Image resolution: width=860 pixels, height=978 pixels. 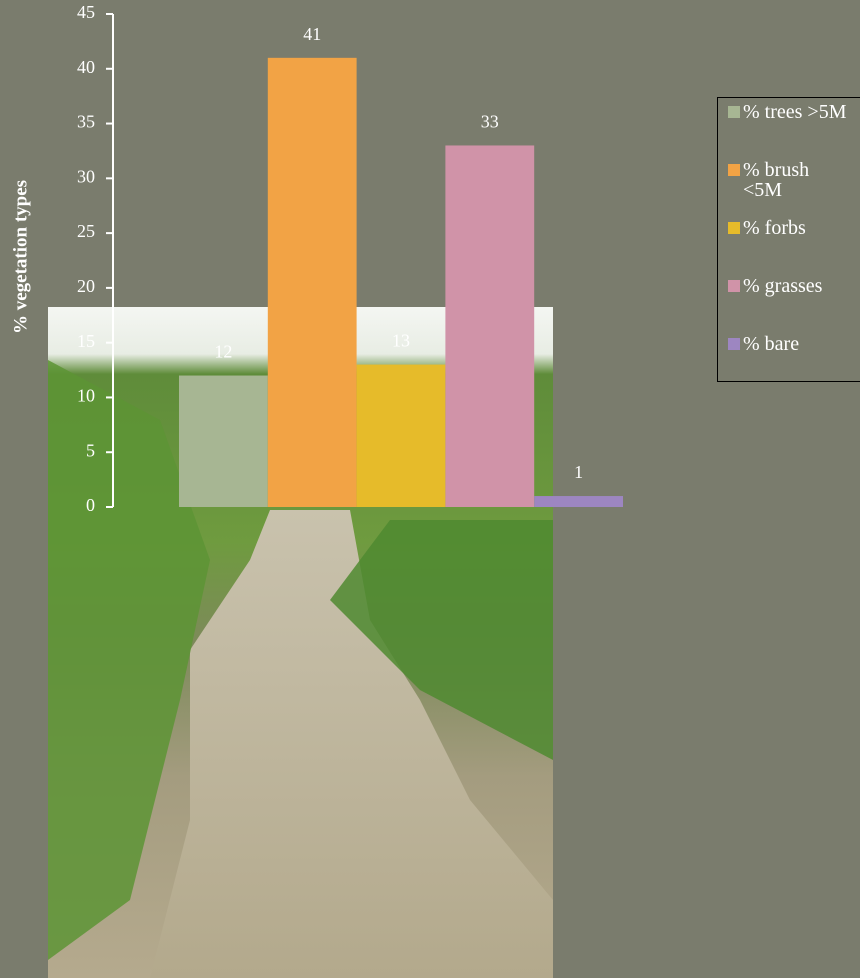 I want to click on y-tick-label: 25, so click(x=86, y=231).